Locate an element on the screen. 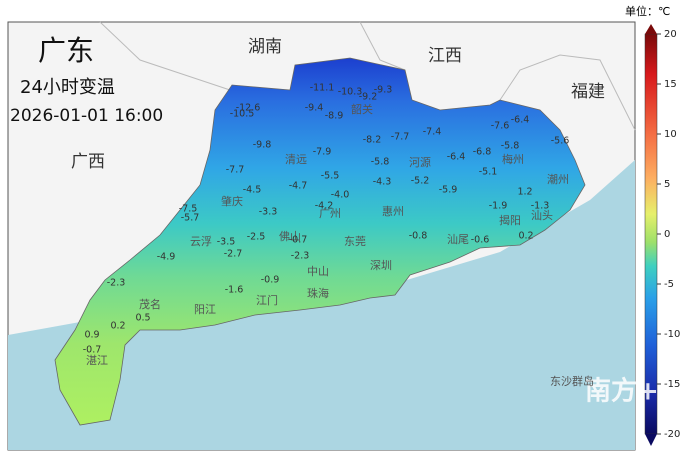 The image size is (690, 461). unit-label: 单位：℃ is located at coordinates (647, 11).